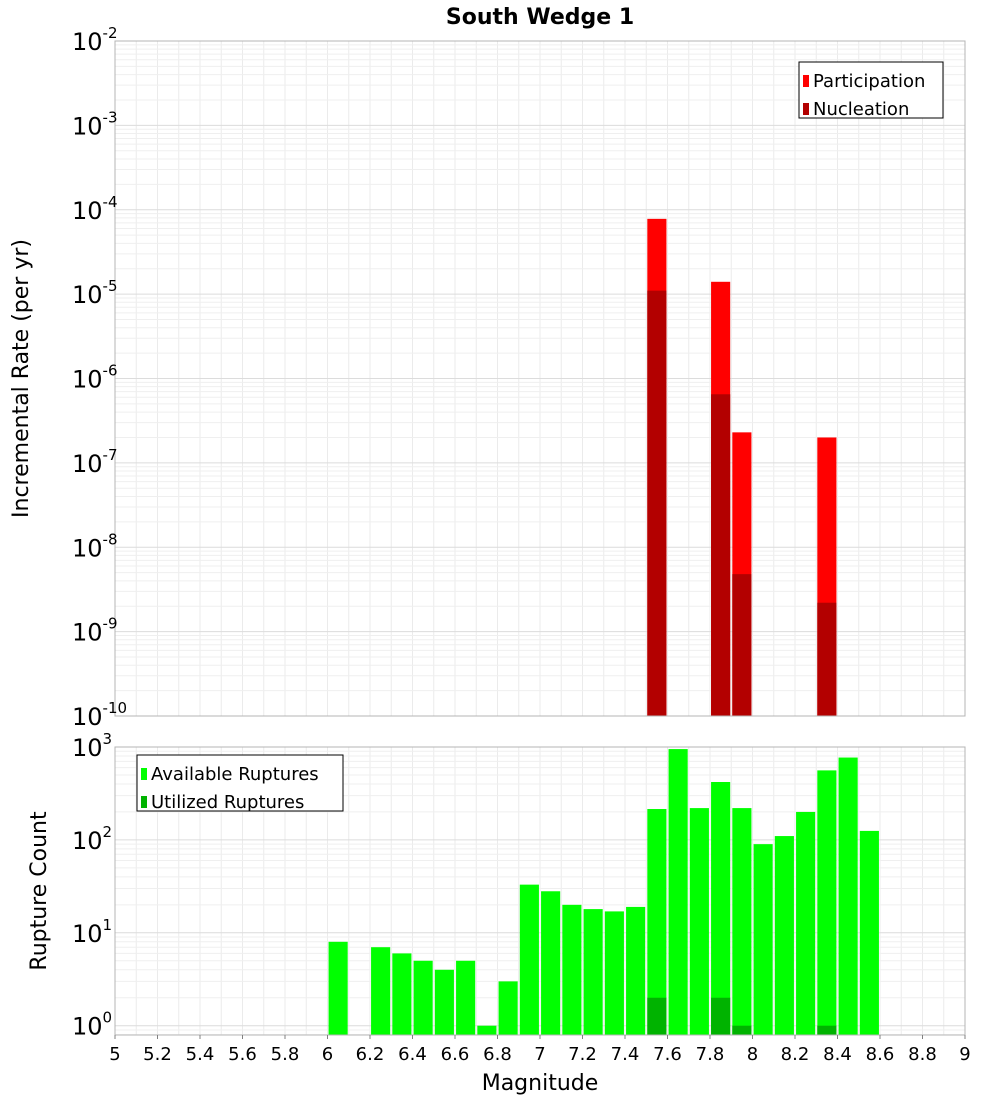 This screenshot has height=1100, width=1000. I want to click on legend-label: Available Ruptures, so click(235, 774).